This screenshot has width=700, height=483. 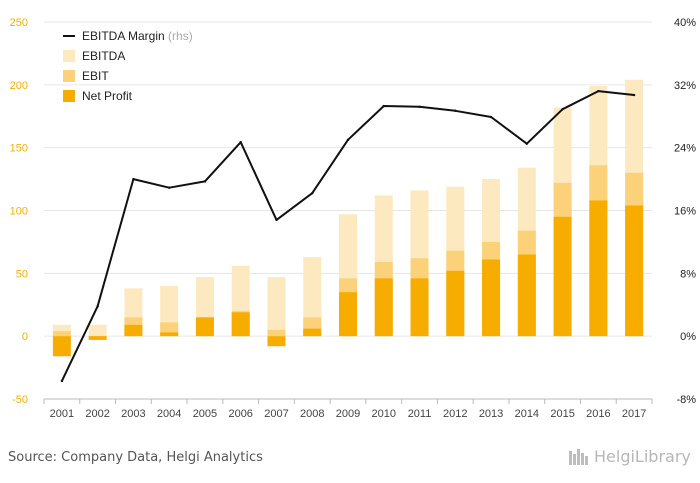 I want to click on x-tick-label: 2009, so click(x=348, y=414).